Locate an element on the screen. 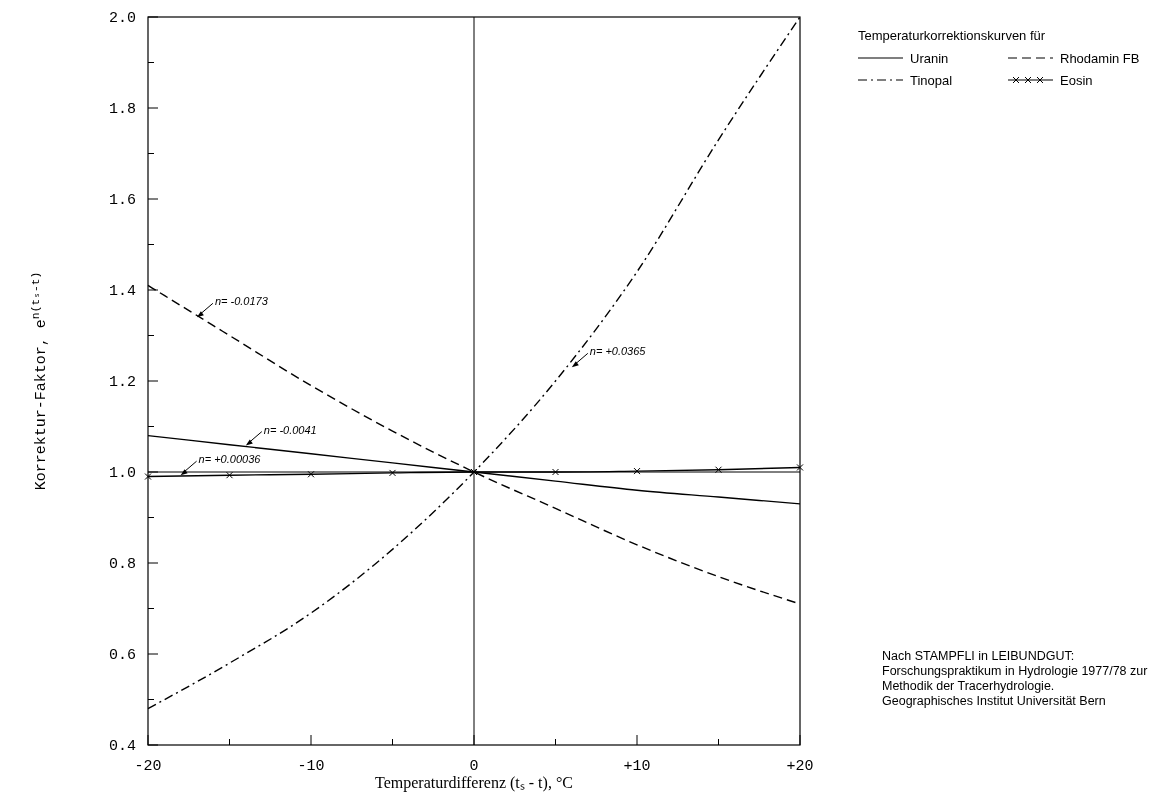 Image resolution: width=1157 pixels, height=798 pixels. y-tick-label: 2.0 is located at coordinates (122, 18).